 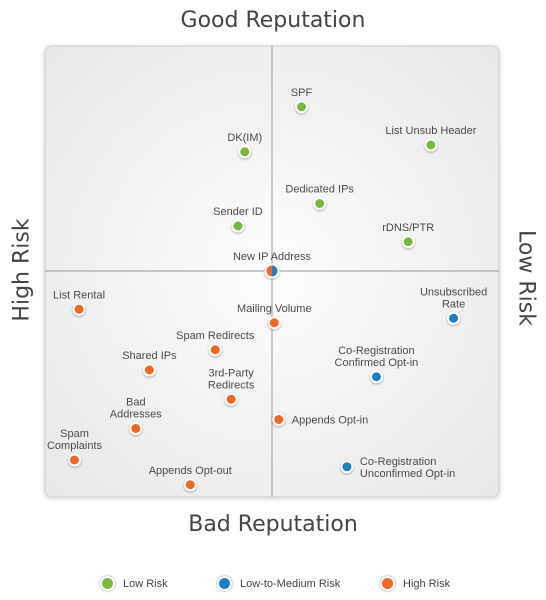 I want to click on point-label: List Rental, so click(x=79, y=295).